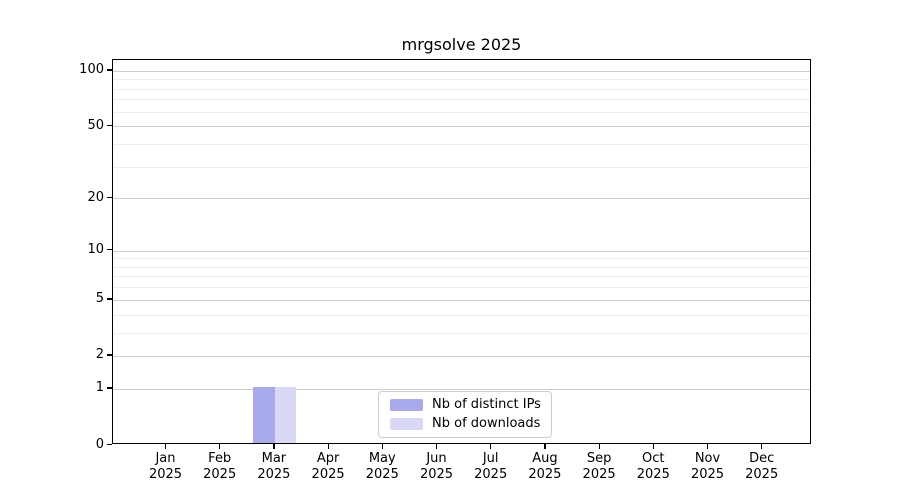 Image resolution: width=900 pixels, height=500 pixels. Describe the element at coordinates (99, 388) in the screenshot. I see `y-axis-tick-label: 1` at that location.